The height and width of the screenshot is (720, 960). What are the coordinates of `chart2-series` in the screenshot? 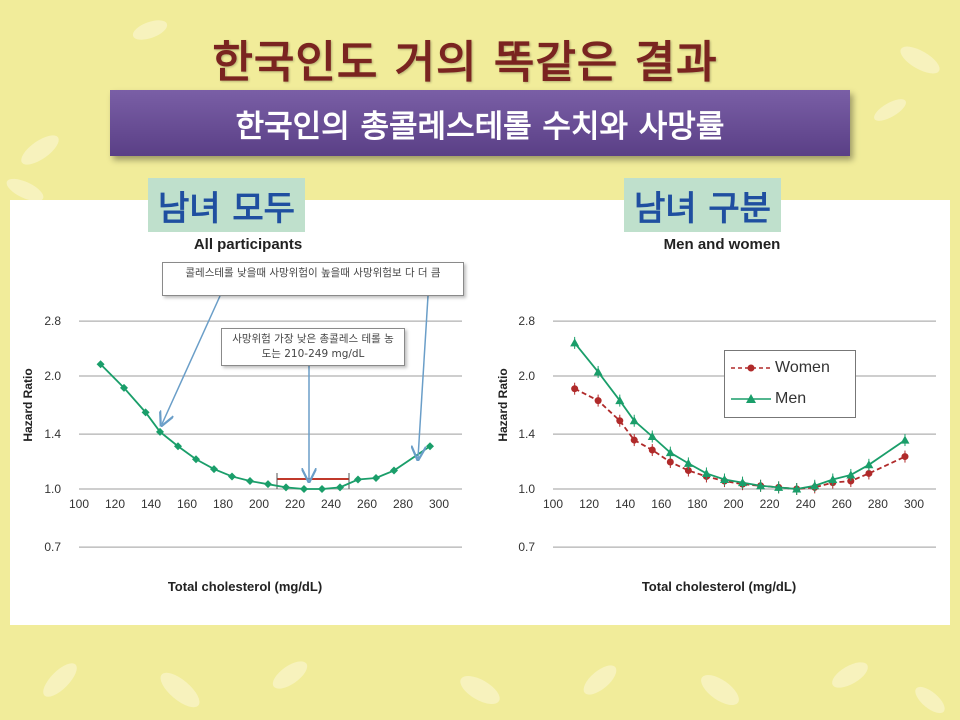 It's located at (740, 415).